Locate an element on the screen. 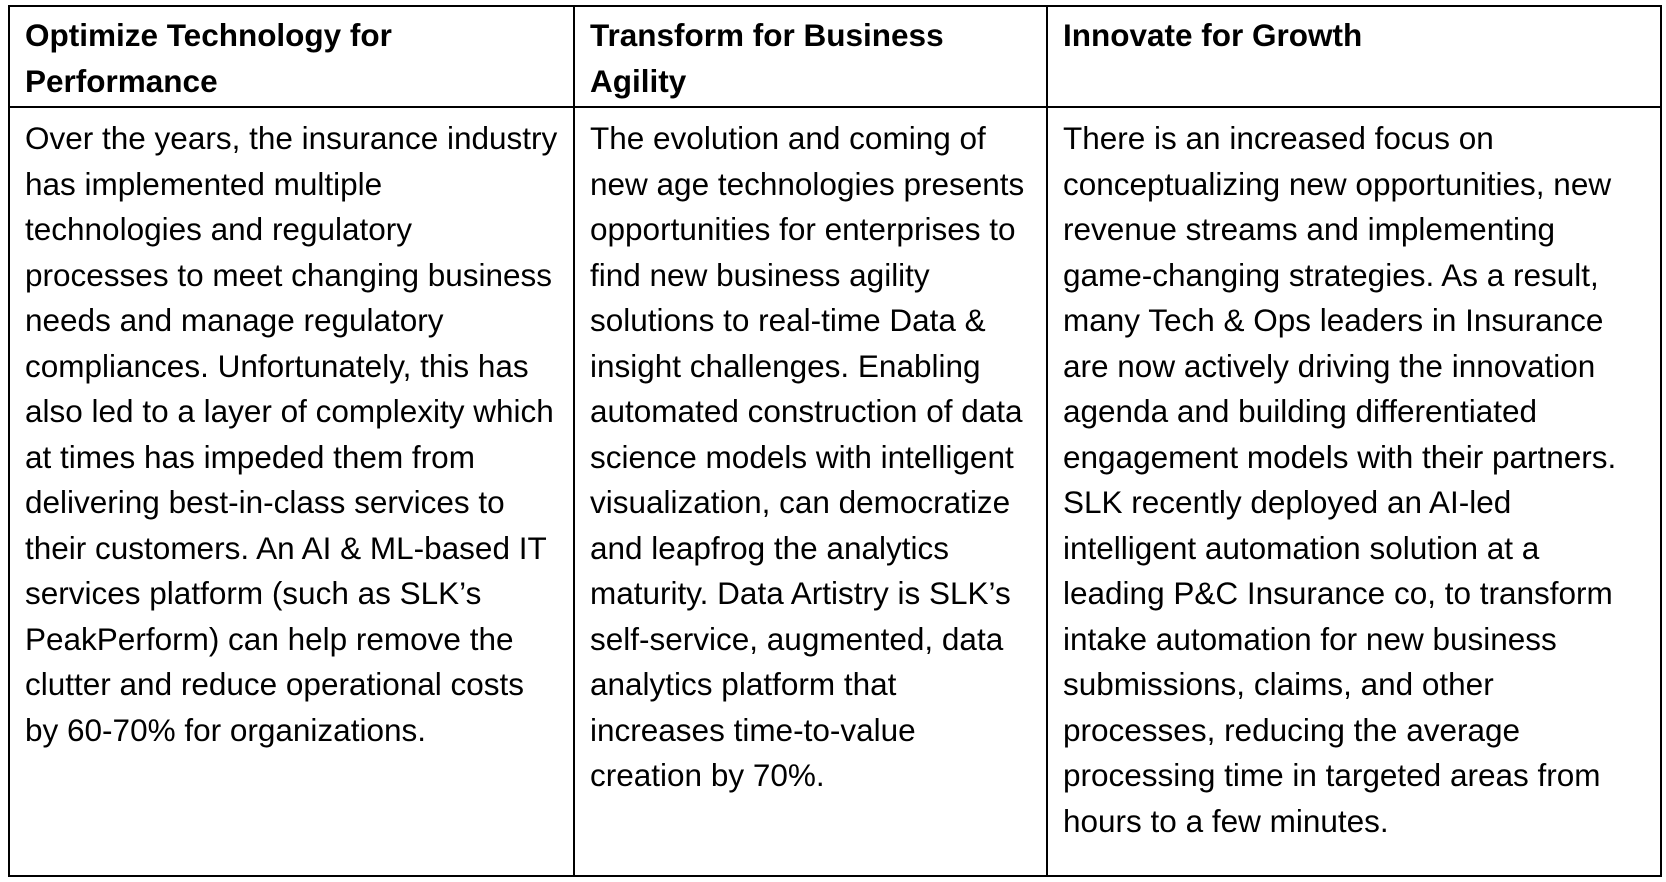  column-header-transform-business-agility: Transform for Business Agility is located at coordinates (810, 56).